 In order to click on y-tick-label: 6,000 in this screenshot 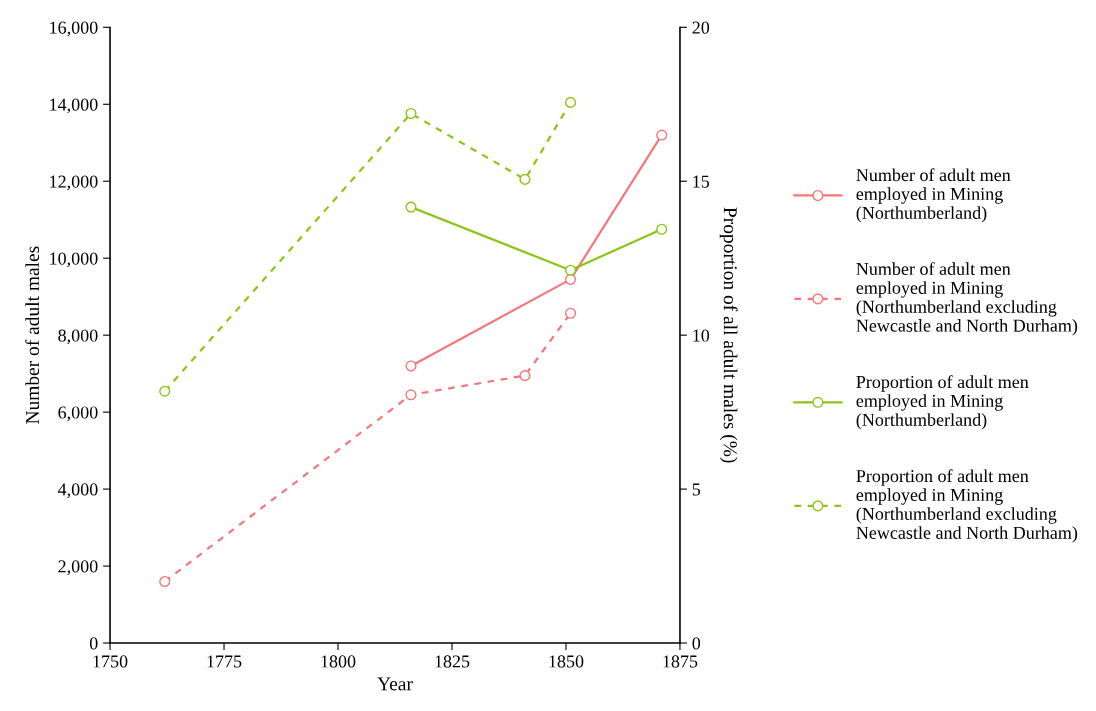, I will do `click(78, 414)`.